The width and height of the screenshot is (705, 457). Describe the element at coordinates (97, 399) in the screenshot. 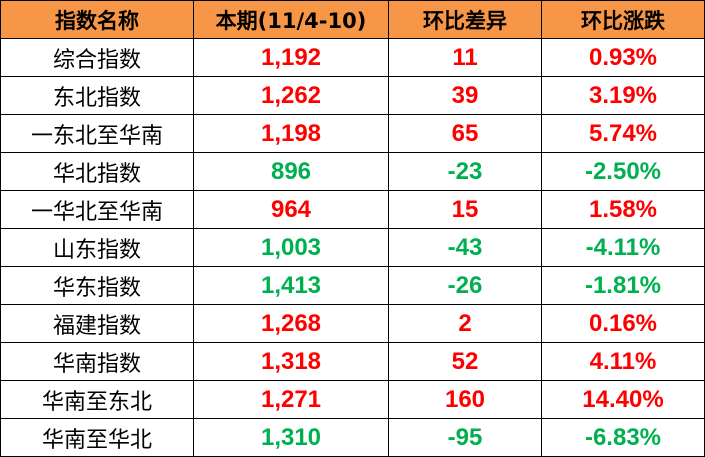

I see `index-name-cell: 华南至东北` at that location.